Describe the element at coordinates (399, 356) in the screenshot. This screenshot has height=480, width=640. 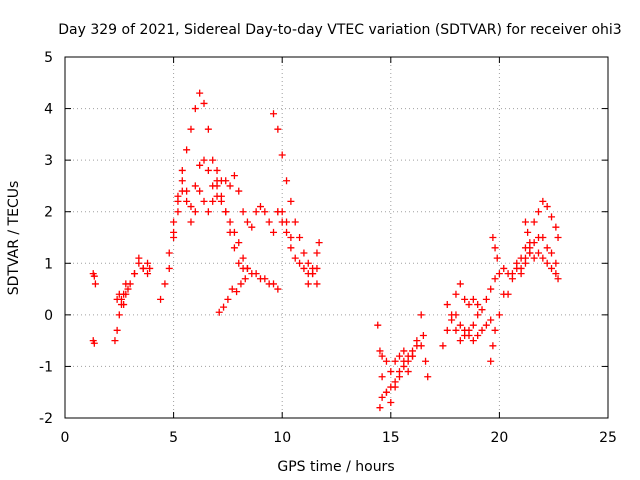
I see `series-s17` at that location.